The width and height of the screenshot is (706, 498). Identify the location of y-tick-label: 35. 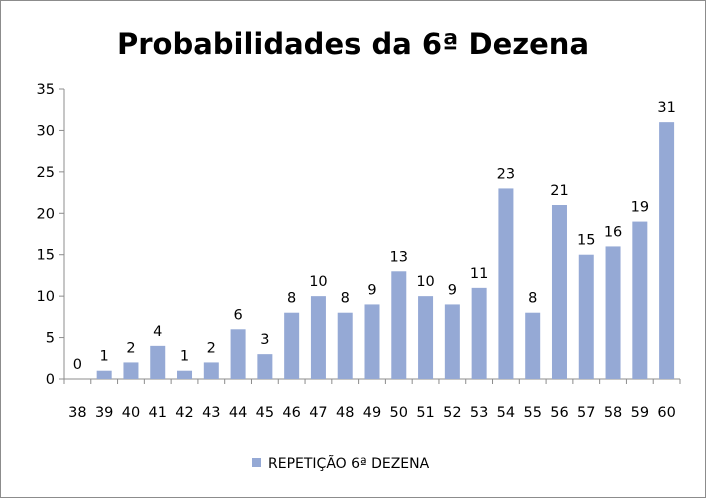
(46, 90).